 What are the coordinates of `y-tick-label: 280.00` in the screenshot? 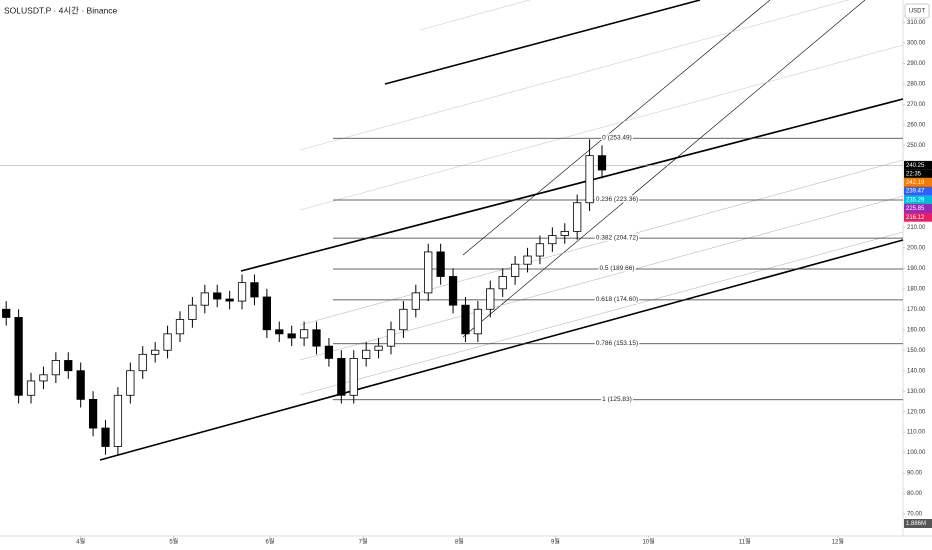 It's located at (916, 85).